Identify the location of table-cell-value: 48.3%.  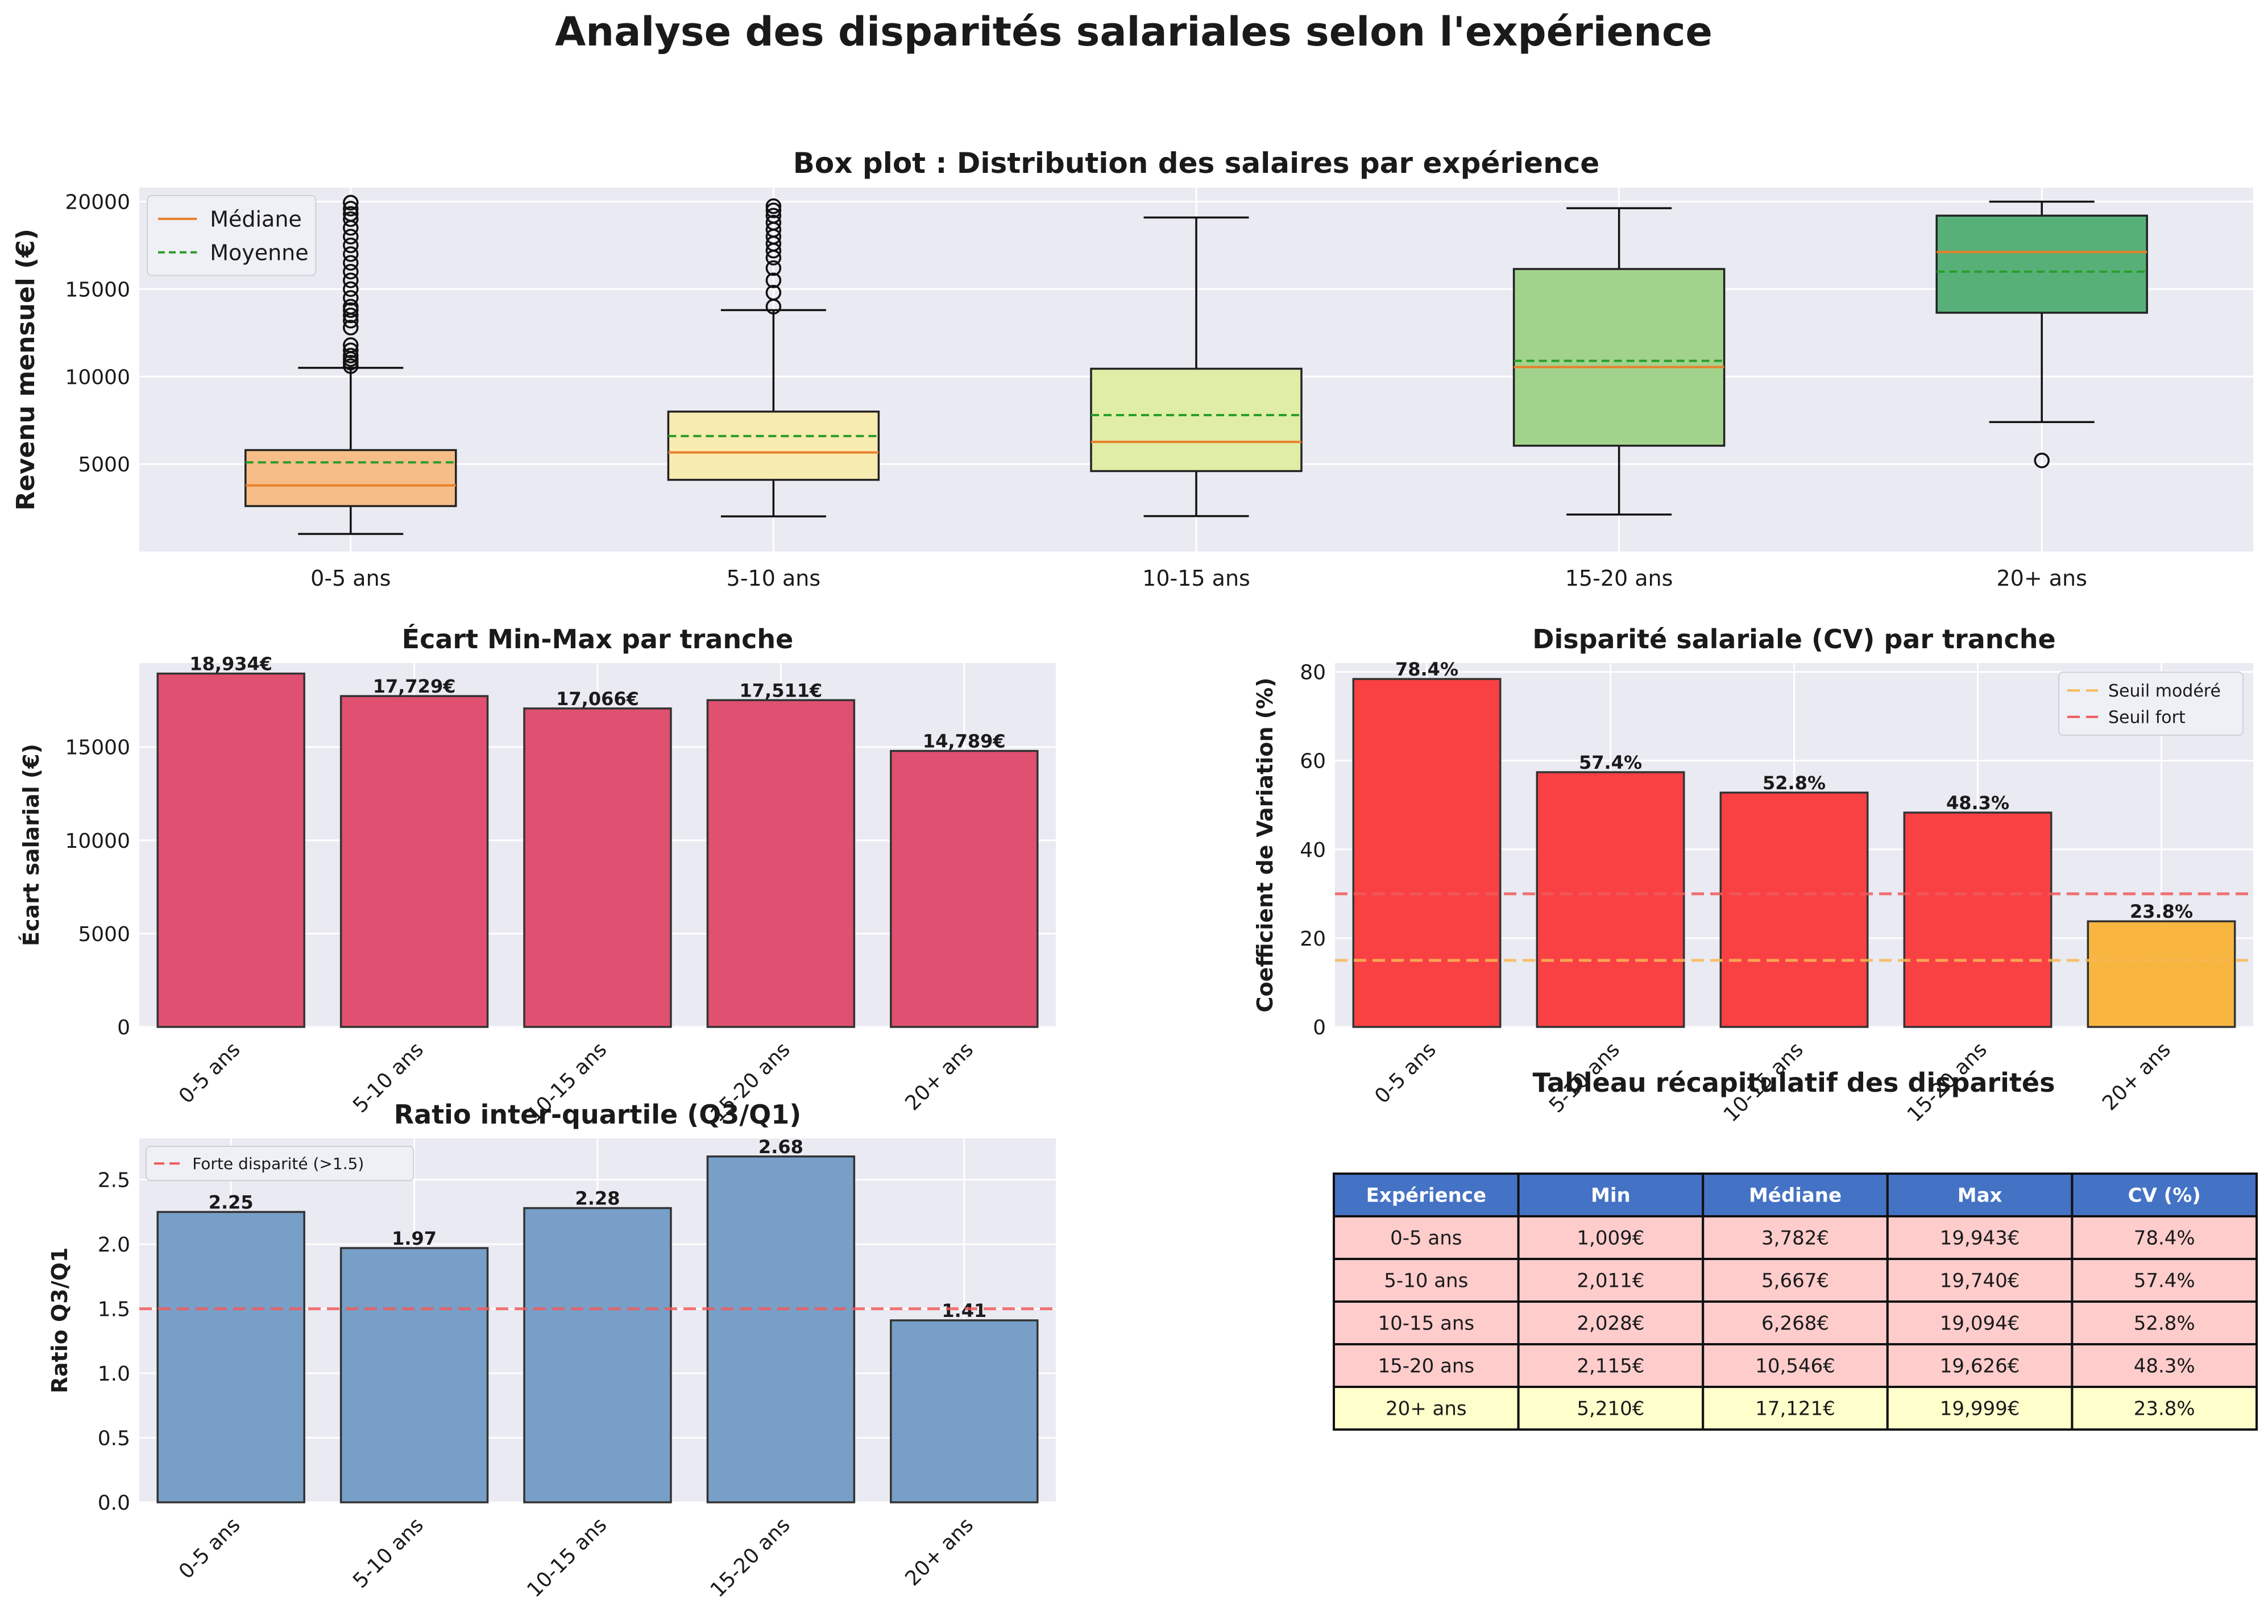
(2164, 1366).